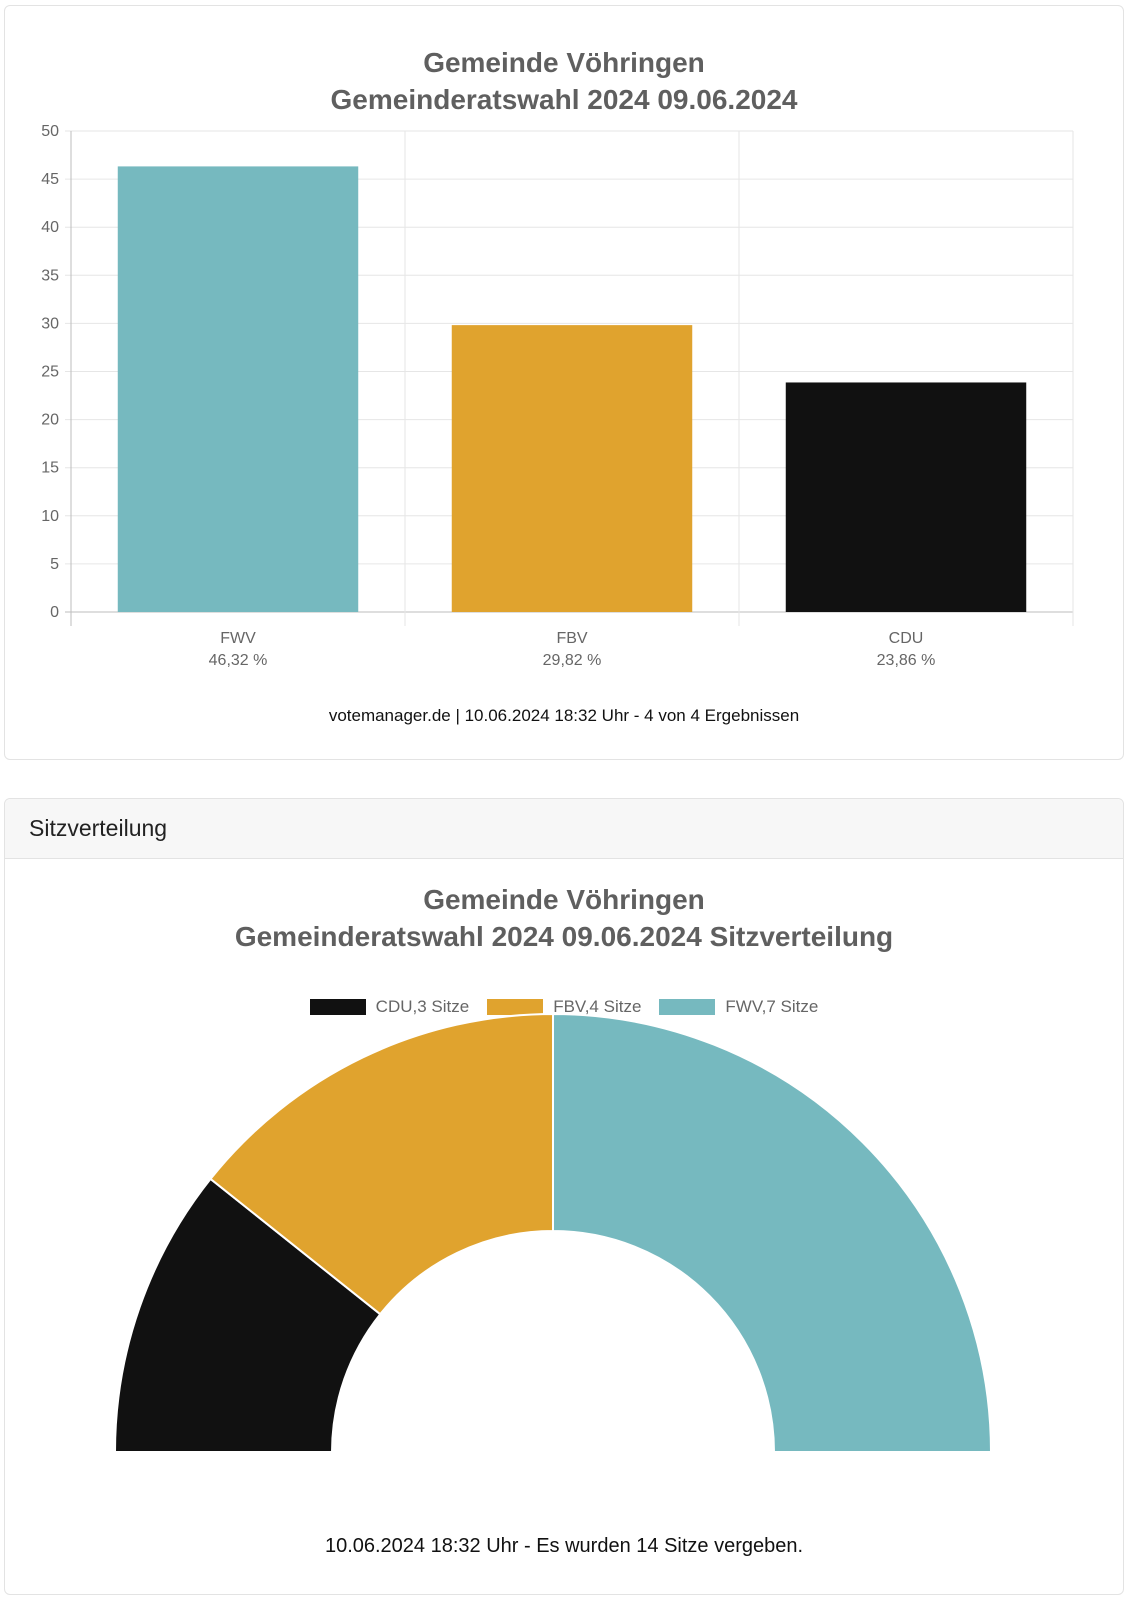  Describe the element at coordinates (50, 275) in the screenshot. I see `y-tick-label: 35` at that location.